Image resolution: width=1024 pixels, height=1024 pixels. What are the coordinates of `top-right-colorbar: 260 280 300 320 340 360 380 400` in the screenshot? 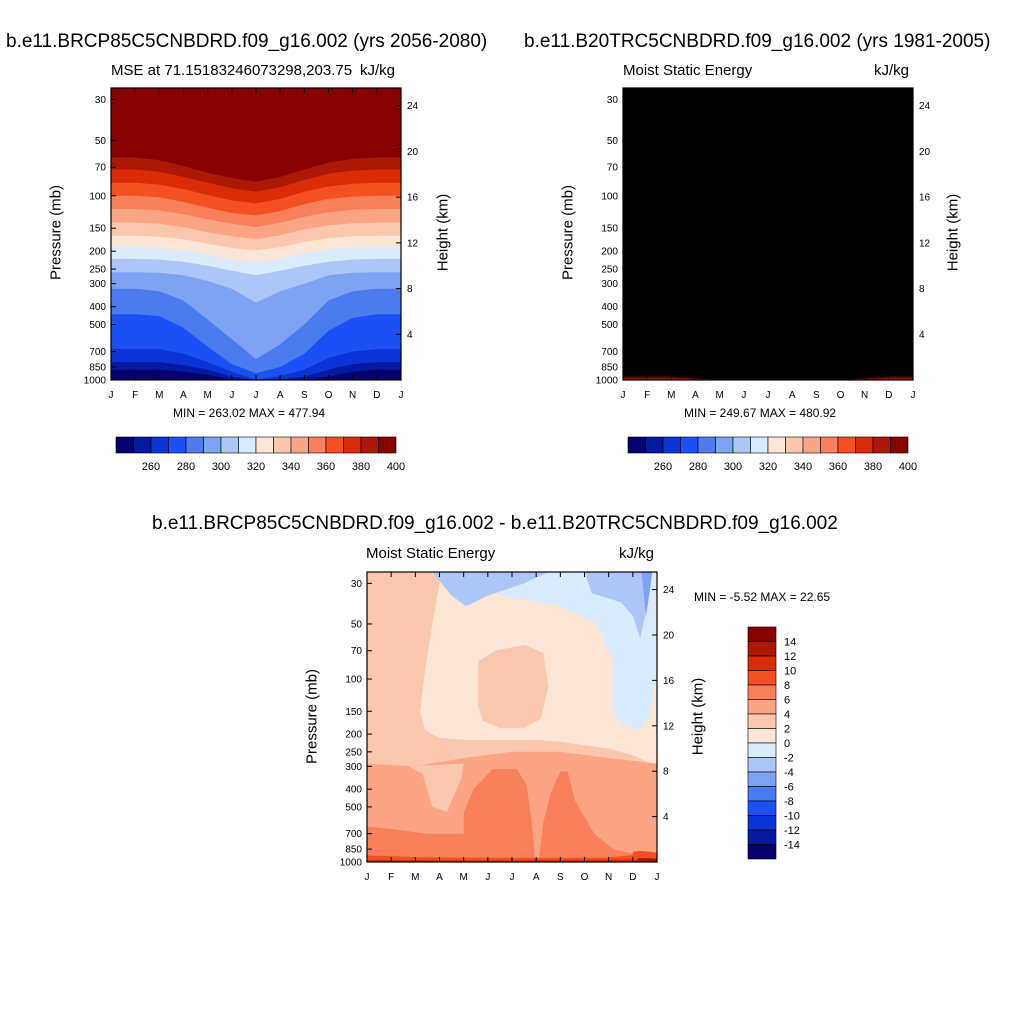 It's located at (772, 454).